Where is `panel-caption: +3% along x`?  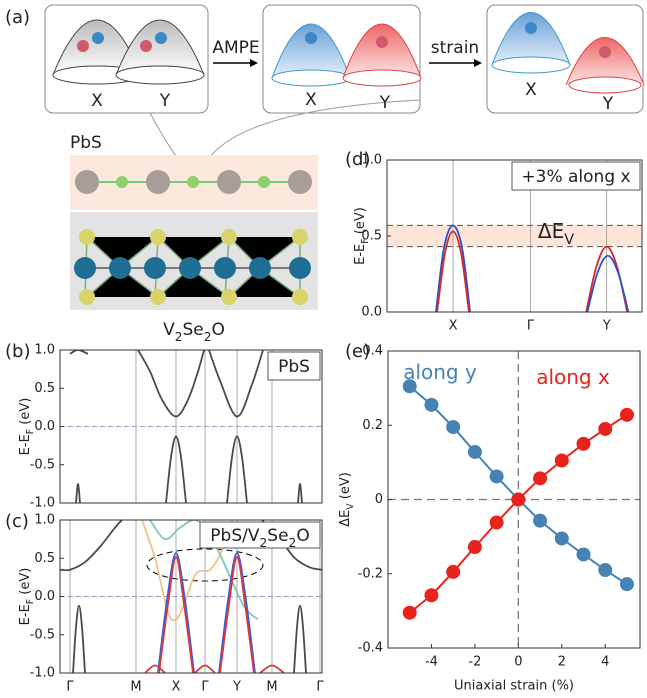 panel-caption: +3% along x is located at coordinates (575, 177).